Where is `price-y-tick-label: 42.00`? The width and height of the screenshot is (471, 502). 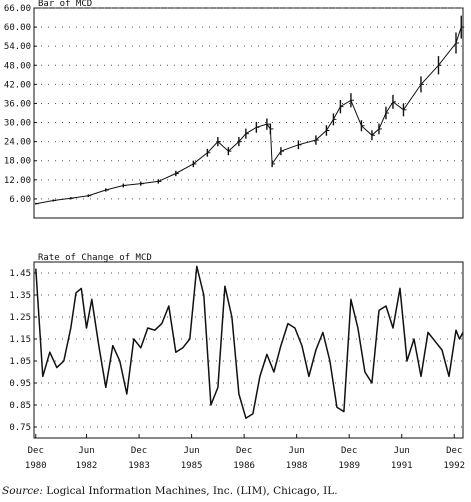 price-y-tick-label: 42.00 is located at coordinates (17, 85).